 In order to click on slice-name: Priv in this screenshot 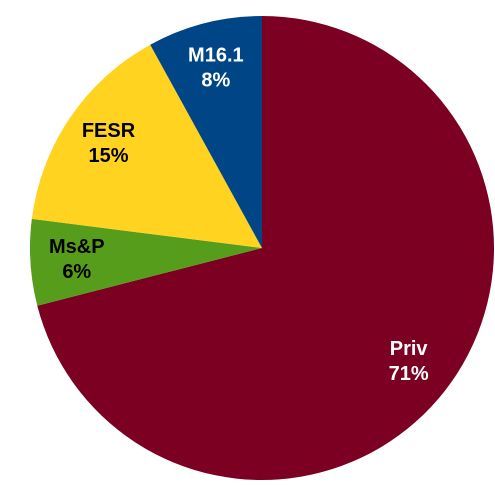, I will do `click(409, 349)`.